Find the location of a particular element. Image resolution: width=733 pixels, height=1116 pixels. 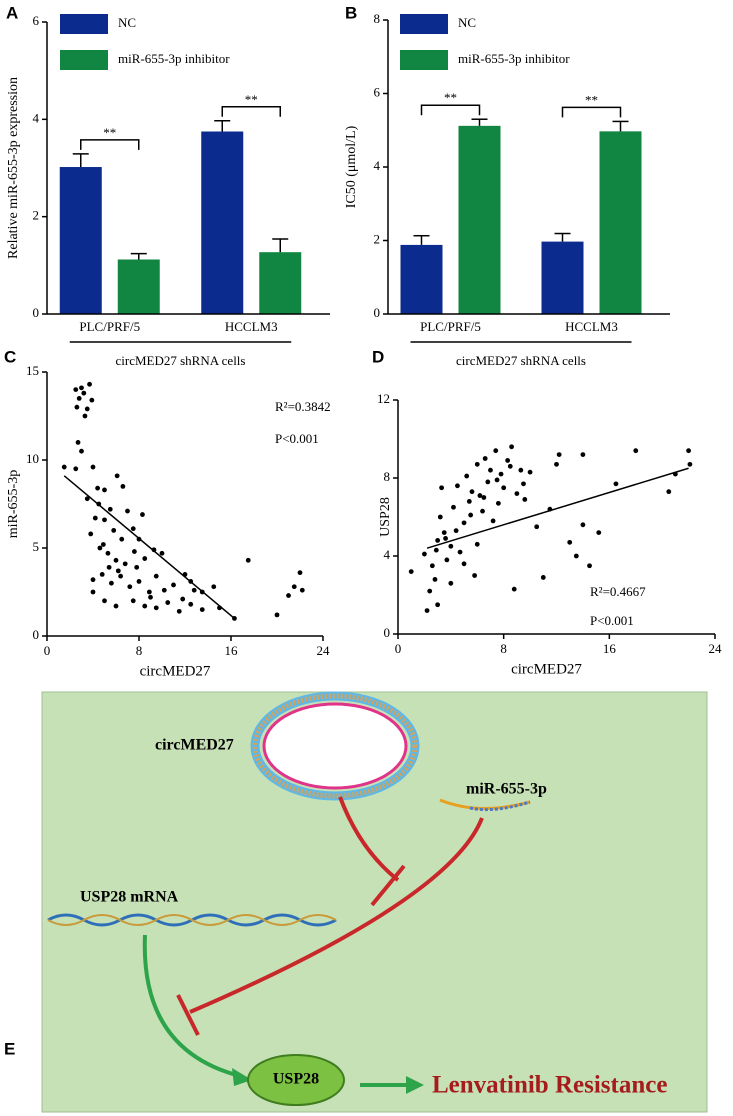

x-tick-label: 0 is located at coordinates (47, 650).